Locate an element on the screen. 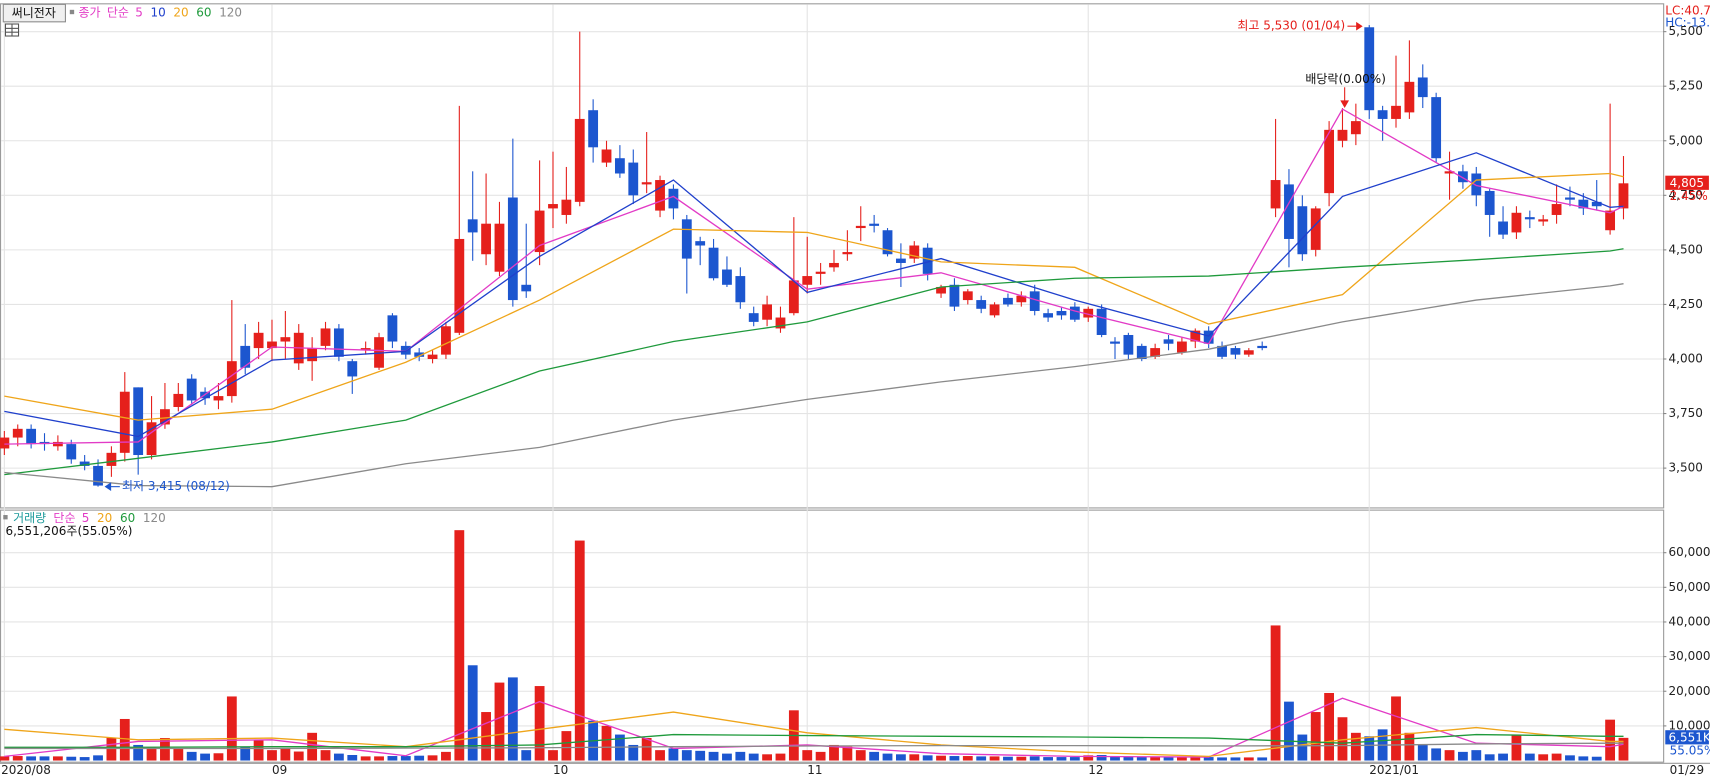 The width and height of the screenshot is (1710, 778). y-tick-label: 60,000K is located at coordinates (1689, 552).